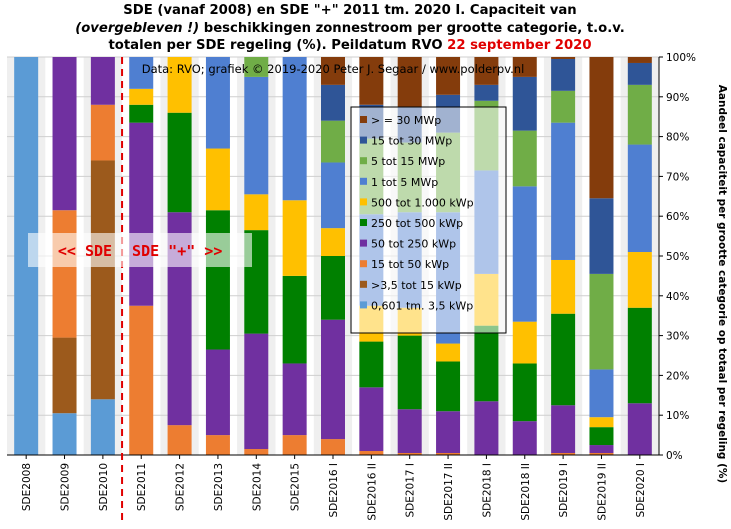 The height and width of the screenshot is (529, 731). What do you see at coordinates (372, 492) in the screenshot?
I see `x-tick-label: SDE2016 II` at bounding box center [372, 492].